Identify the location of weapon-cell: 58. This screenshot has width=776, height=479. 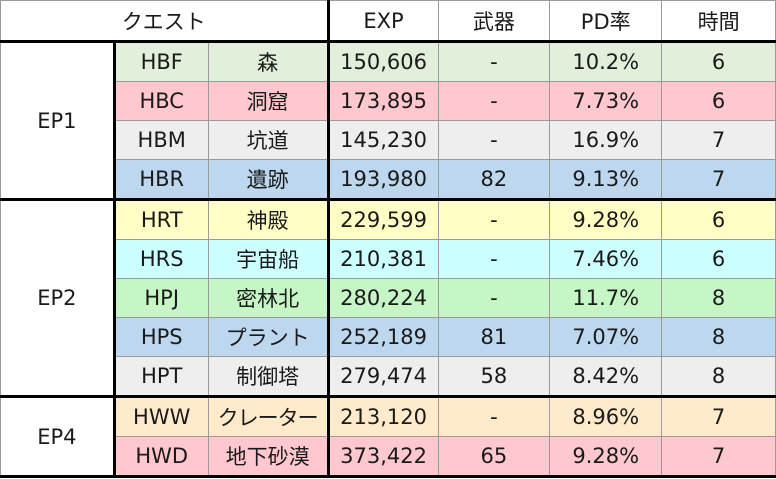
(494, 377).